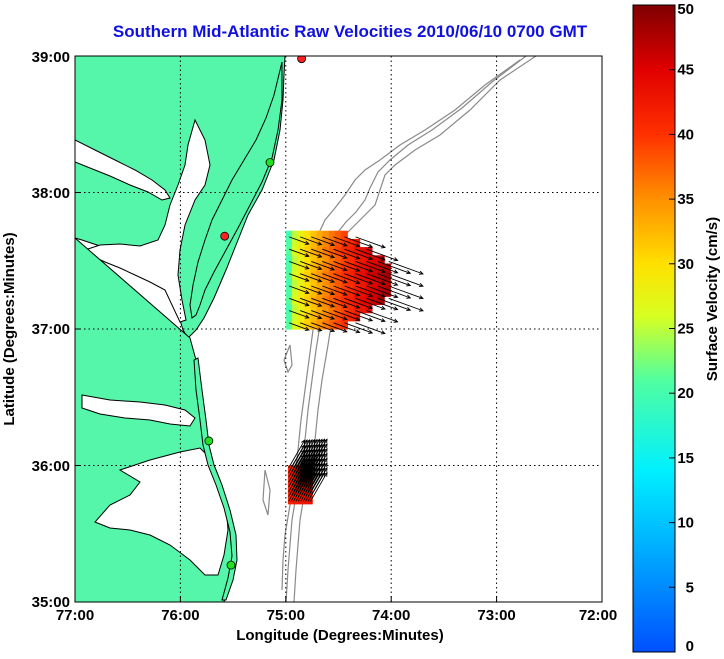 The image size is (724, 659). Describe the element at coordinates (138, 410) in the screenshot. I see `albemarle-sound` at that location.